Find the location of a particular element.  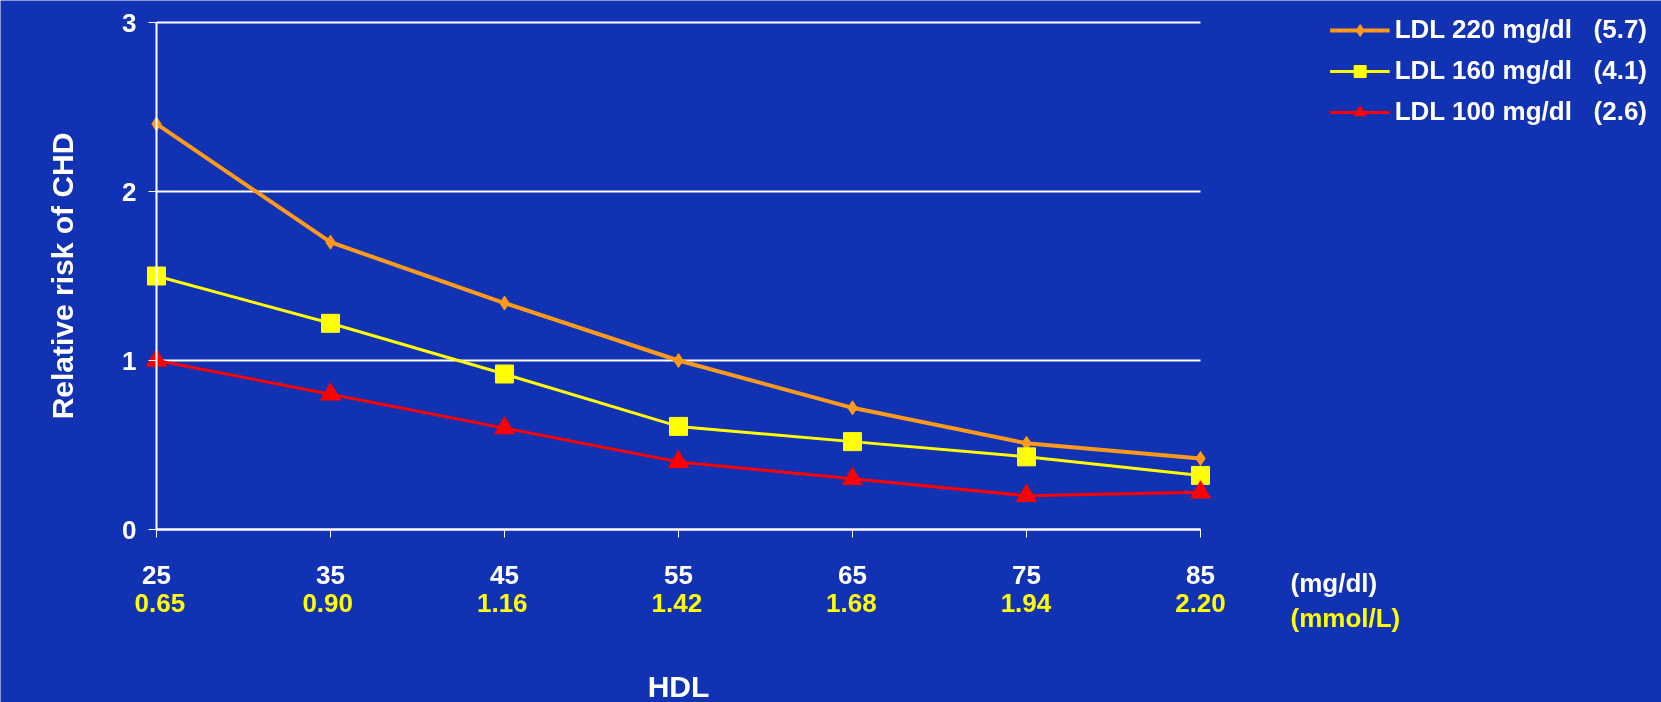

x-tick-label: 35 is located at coordinates (330, 574).